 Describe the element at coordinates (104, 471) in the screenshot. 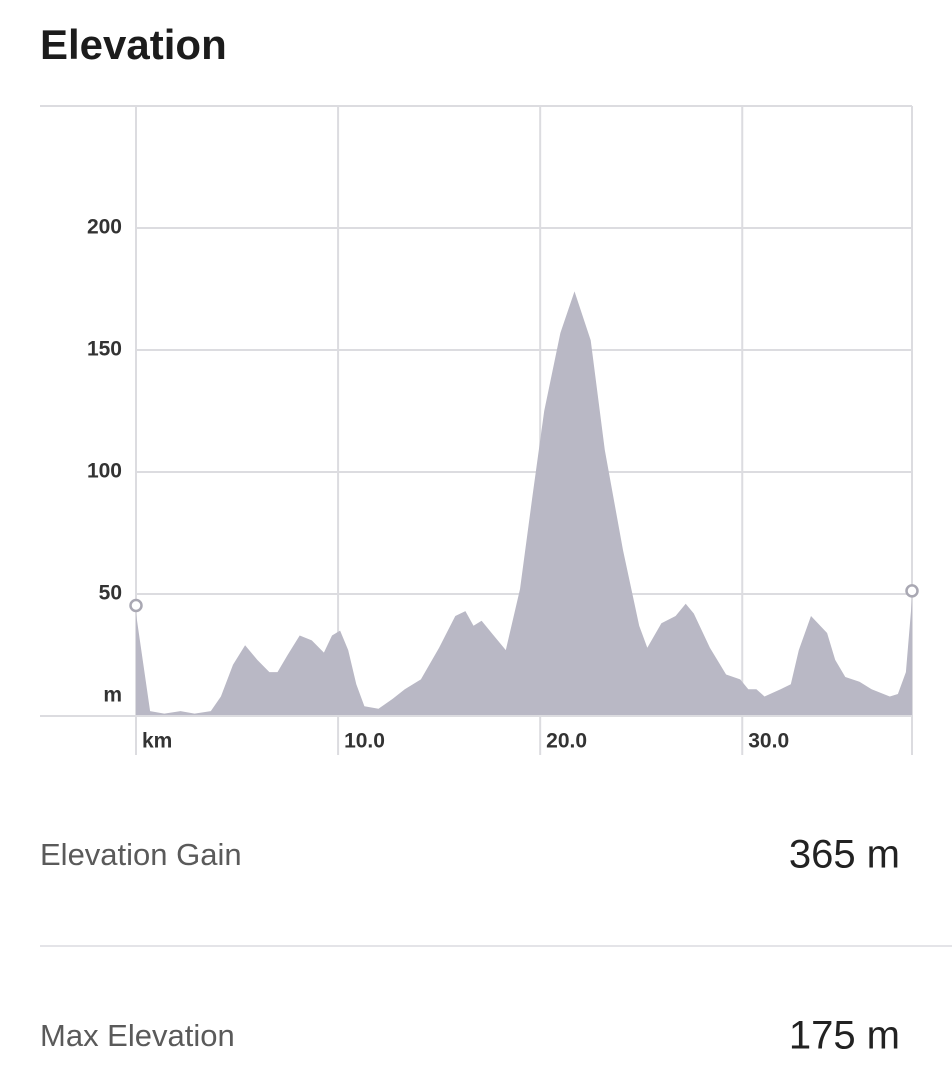

I see `y-tick-label: 100` at that location.